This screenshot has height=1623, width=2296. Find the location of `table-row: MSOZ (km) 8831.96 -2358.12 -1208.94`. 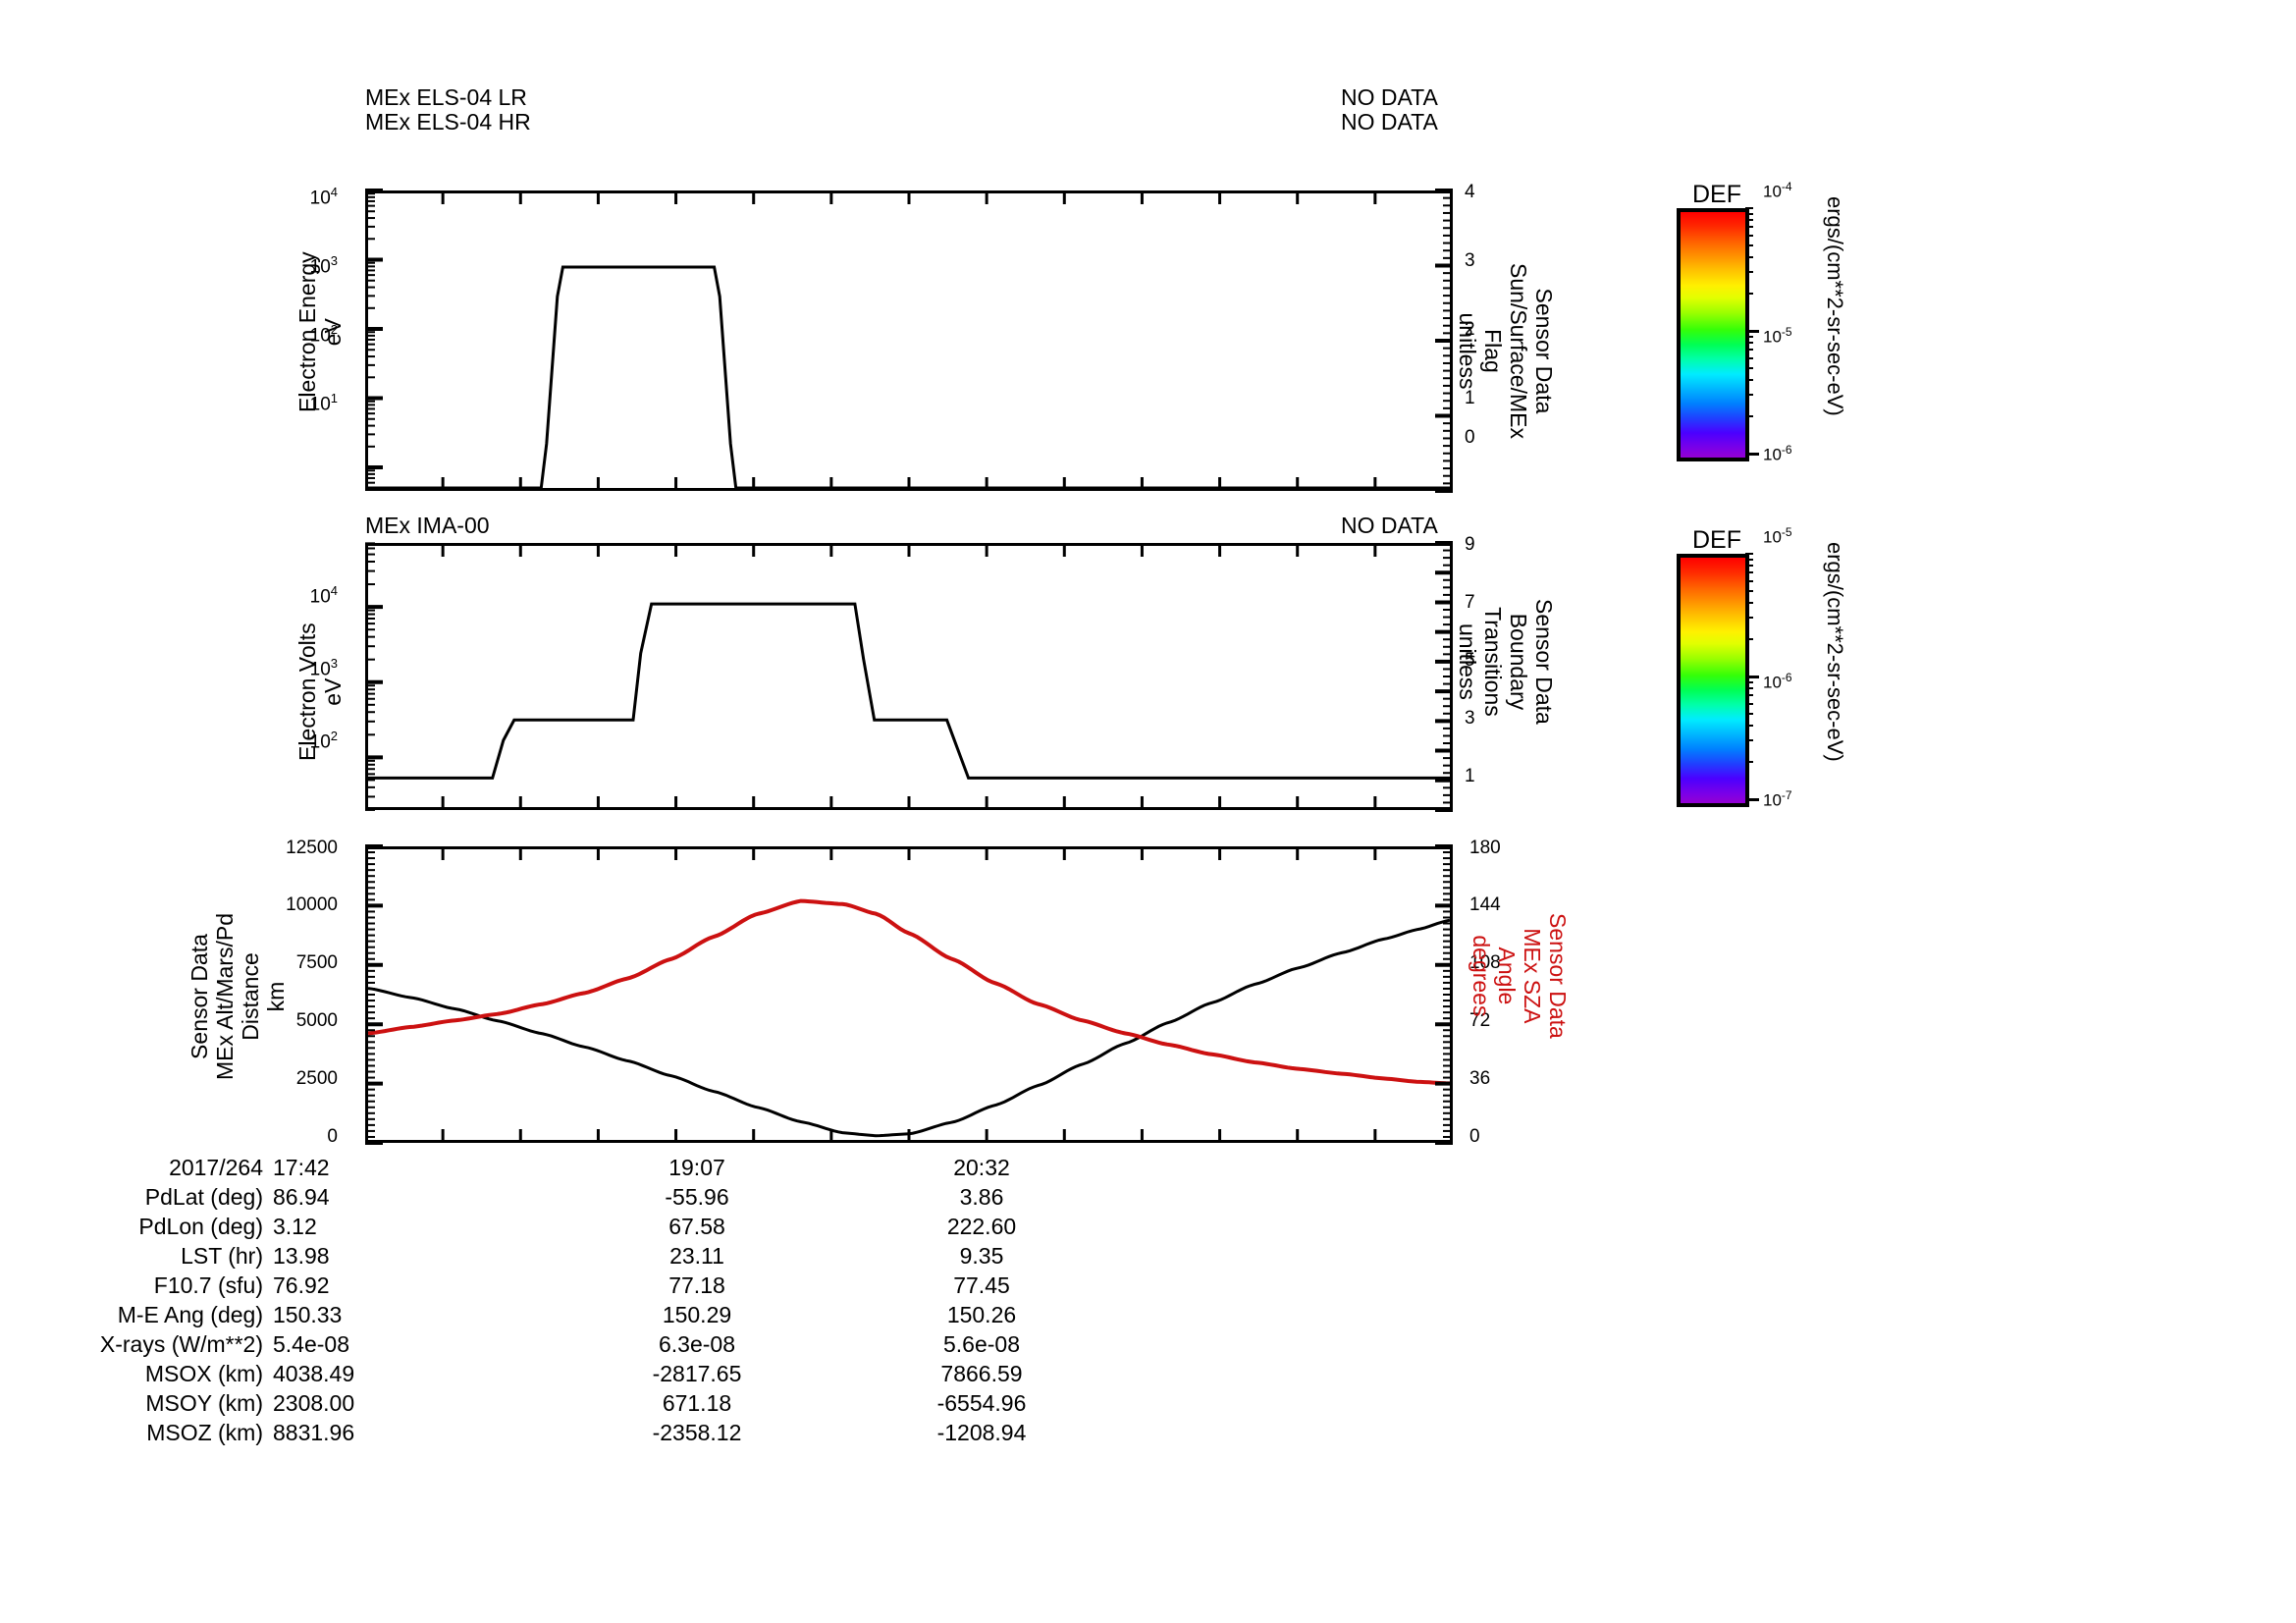

table-row: MSOZ (km) 8831.96 -2358.12 -1208.94 is located at coordinates (667, 1433).